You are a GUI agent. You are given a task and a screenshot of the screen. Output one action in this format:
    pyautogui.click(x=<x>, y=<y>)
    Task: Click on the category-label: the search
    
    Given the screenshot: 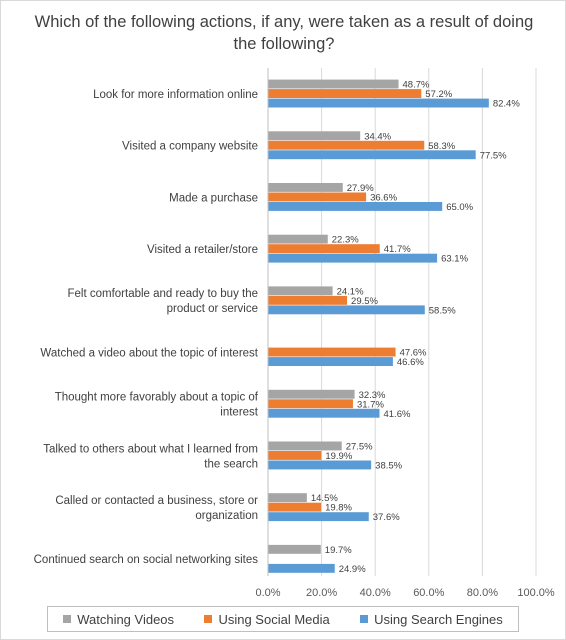 What is the action you would take?
    pyautogui.click(x=231, y=464)
    